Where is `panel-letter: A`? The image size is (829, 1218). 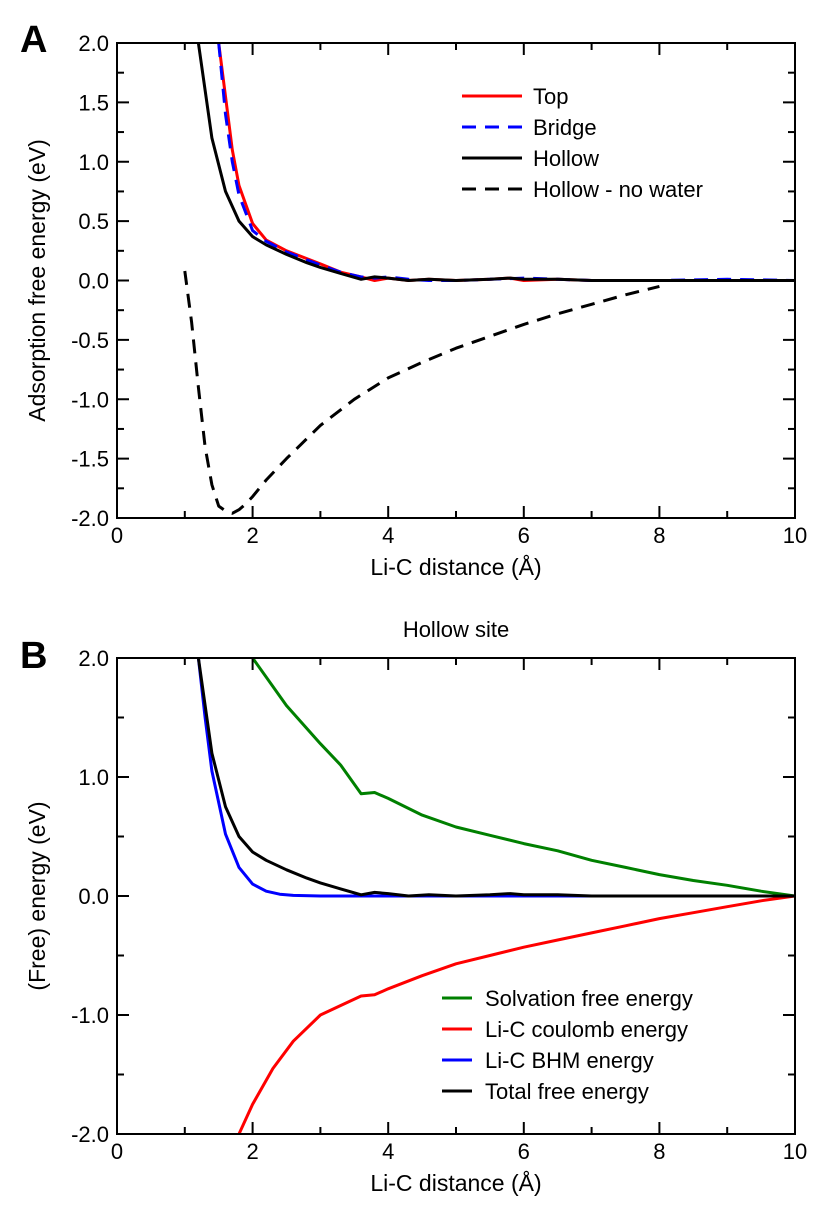
panel-letter: A is located at coordinates (33, 40).